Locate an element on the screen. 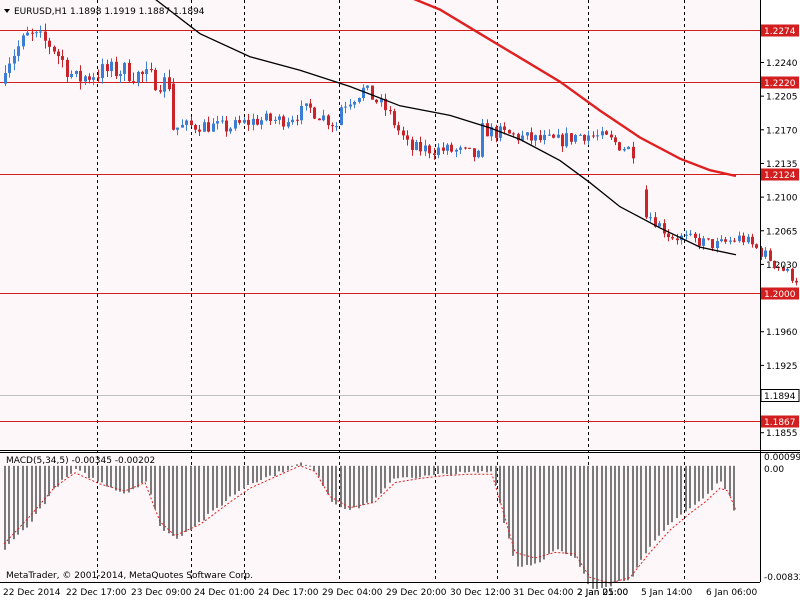 The height and width of the screenshot is (600, 800). price-axis-label: 1.2065 is located at coordinates (782, 232).